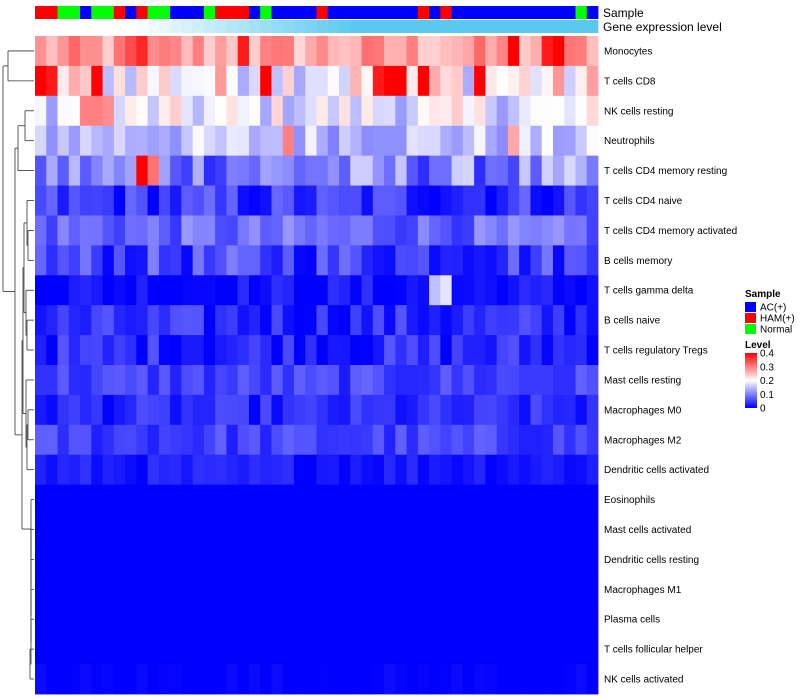  I want to click on level-tick-label: 0.4, so click(767, 354).